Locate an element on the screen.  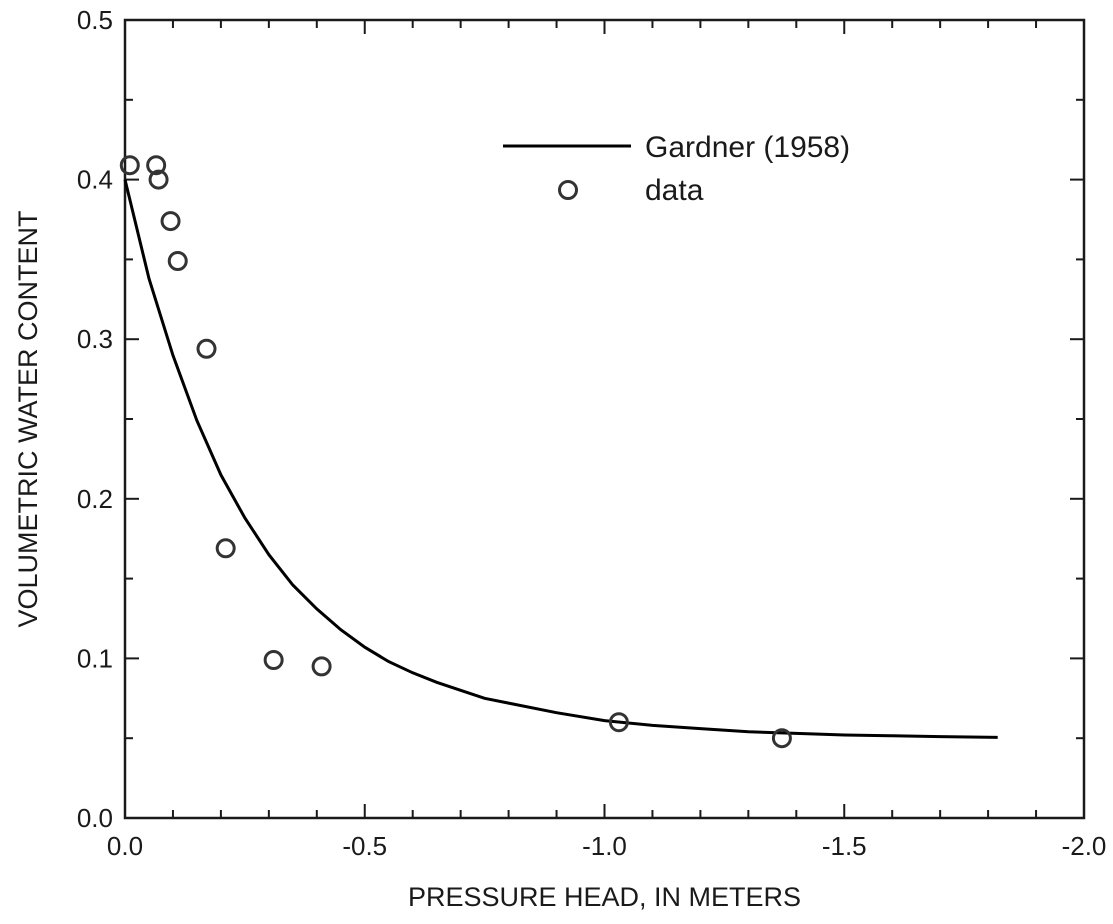
x-tick-label: -1.0 is located at coordinates (604, 846).